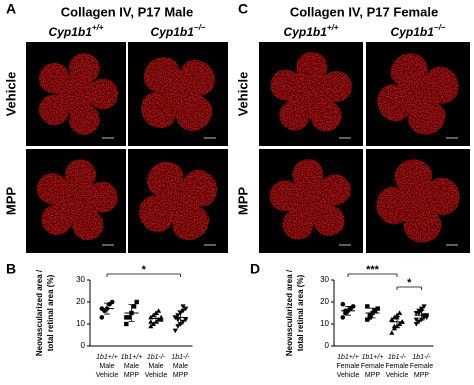 Image resolution: width=474 pixels, height=385 pixels. Describe the element at coordinates (11, 9) in the screenshot. I see `panel-letter: A` at that location.